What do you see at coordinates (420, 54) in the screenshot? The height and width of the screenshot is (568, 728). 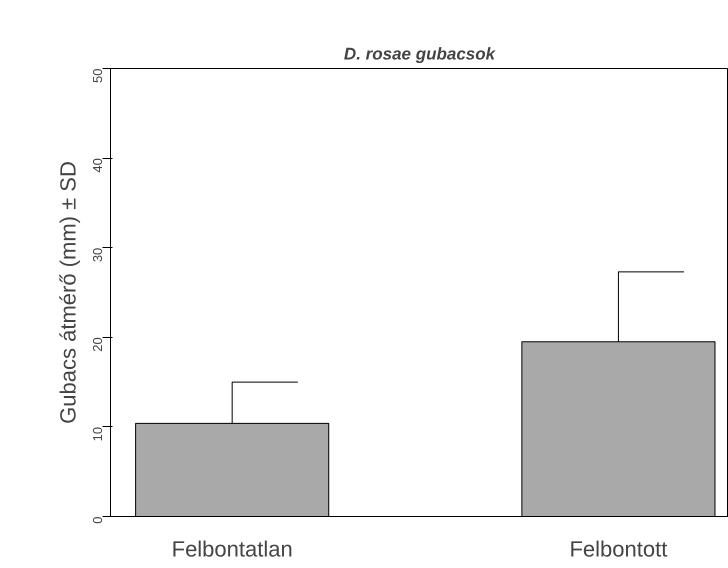 I see `chart-title: D. rosae gubacsok` at bounding box center [420, 54].